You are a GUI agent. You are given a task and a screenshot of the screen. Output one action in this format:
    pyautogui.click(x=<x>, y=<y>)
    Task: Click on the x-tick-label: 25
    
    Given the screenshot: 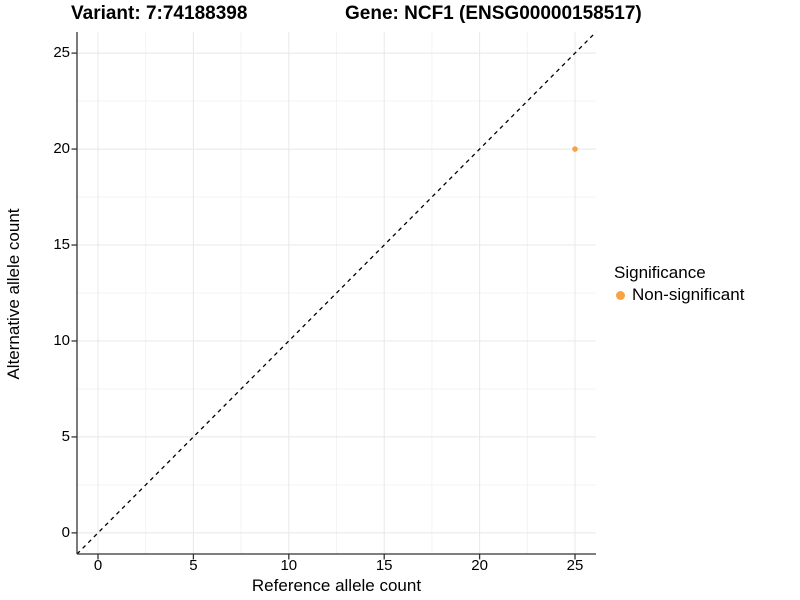 What is the action you would take?
    pyautogui.click(x=575, y=565)
    